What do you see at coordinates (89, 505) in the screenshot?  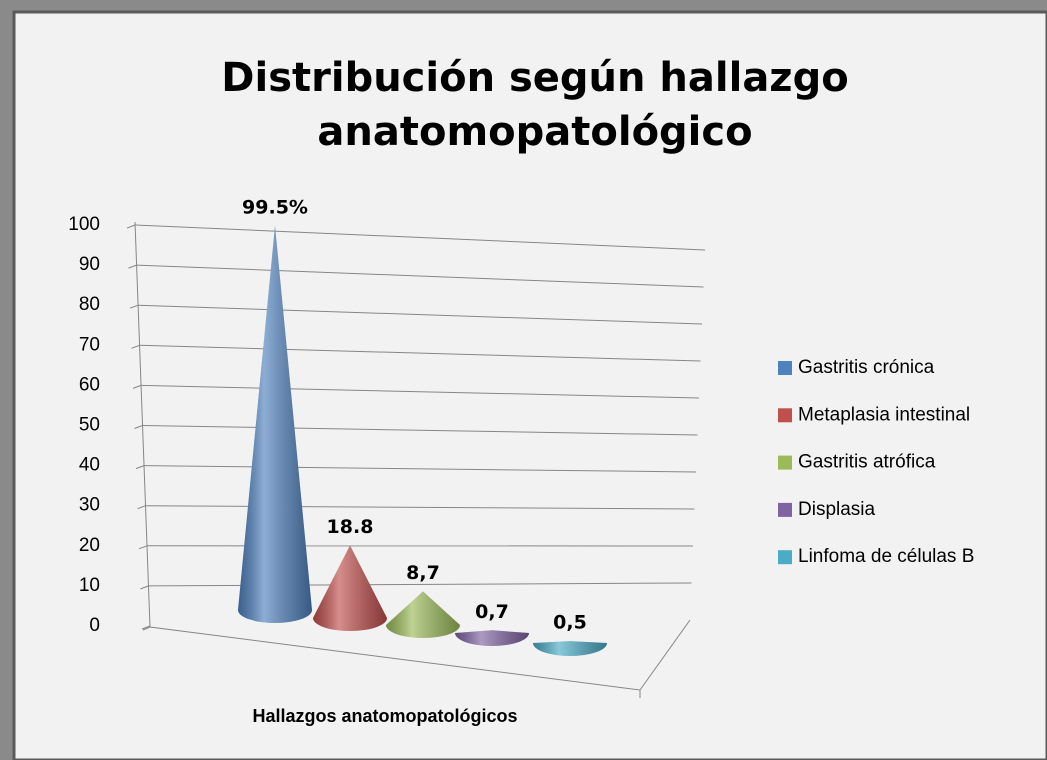 I see `y-tick-label: 30` at bounding box center [89, 505].